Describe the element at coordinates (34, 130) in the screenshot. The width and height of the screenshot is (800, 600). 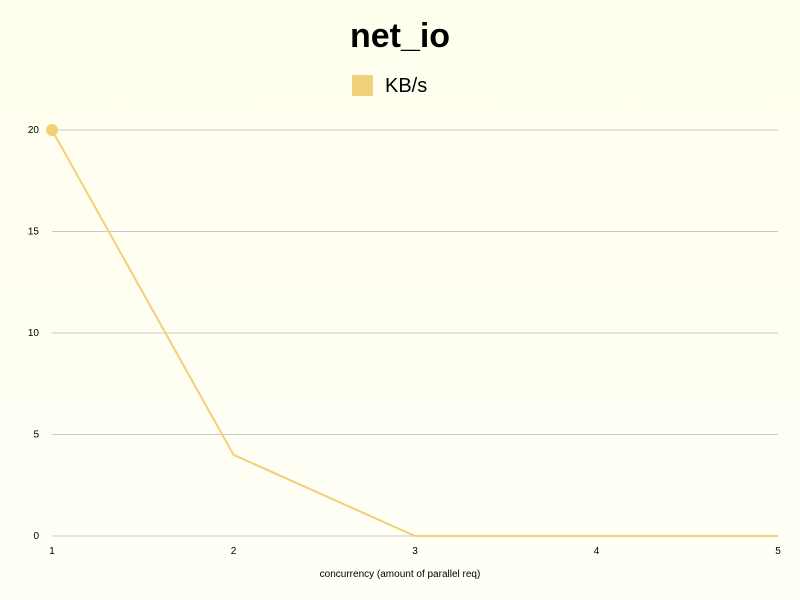
I see `y-tick-label: 20` at that location.